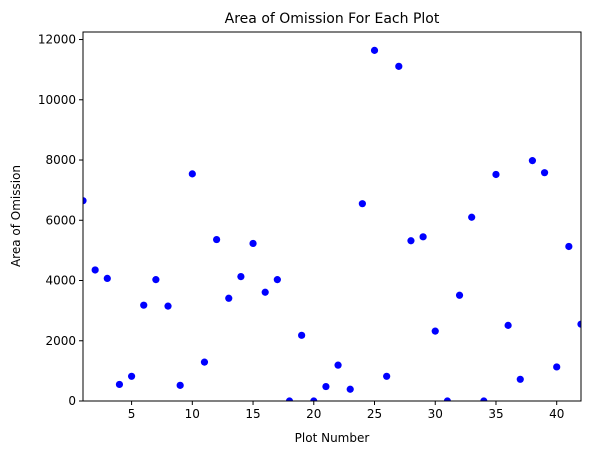 The width and height of the screenshot is (592, 455). I want to click on y-tick-label: 6000, so click(60, 220).